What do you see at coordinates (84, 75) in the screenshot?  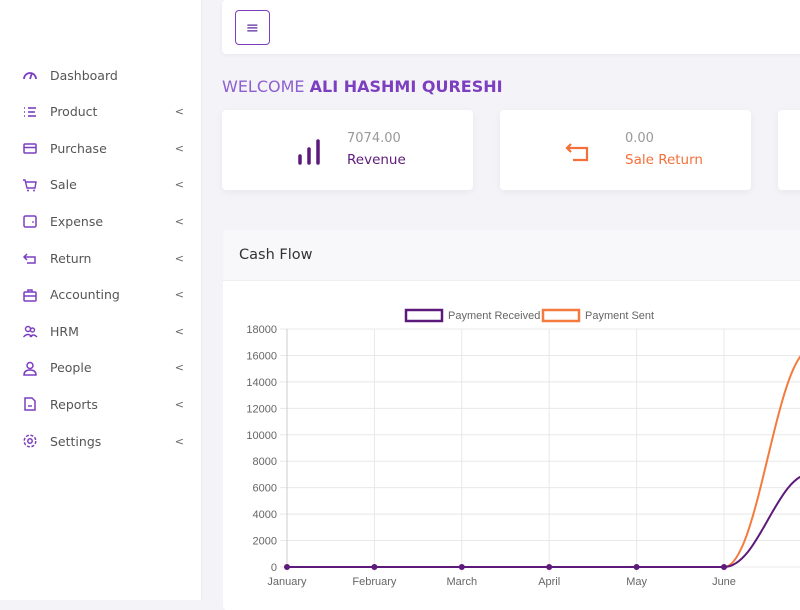 I see `sidebar-item-label: Dashboard` at bounding box center [84, 75].